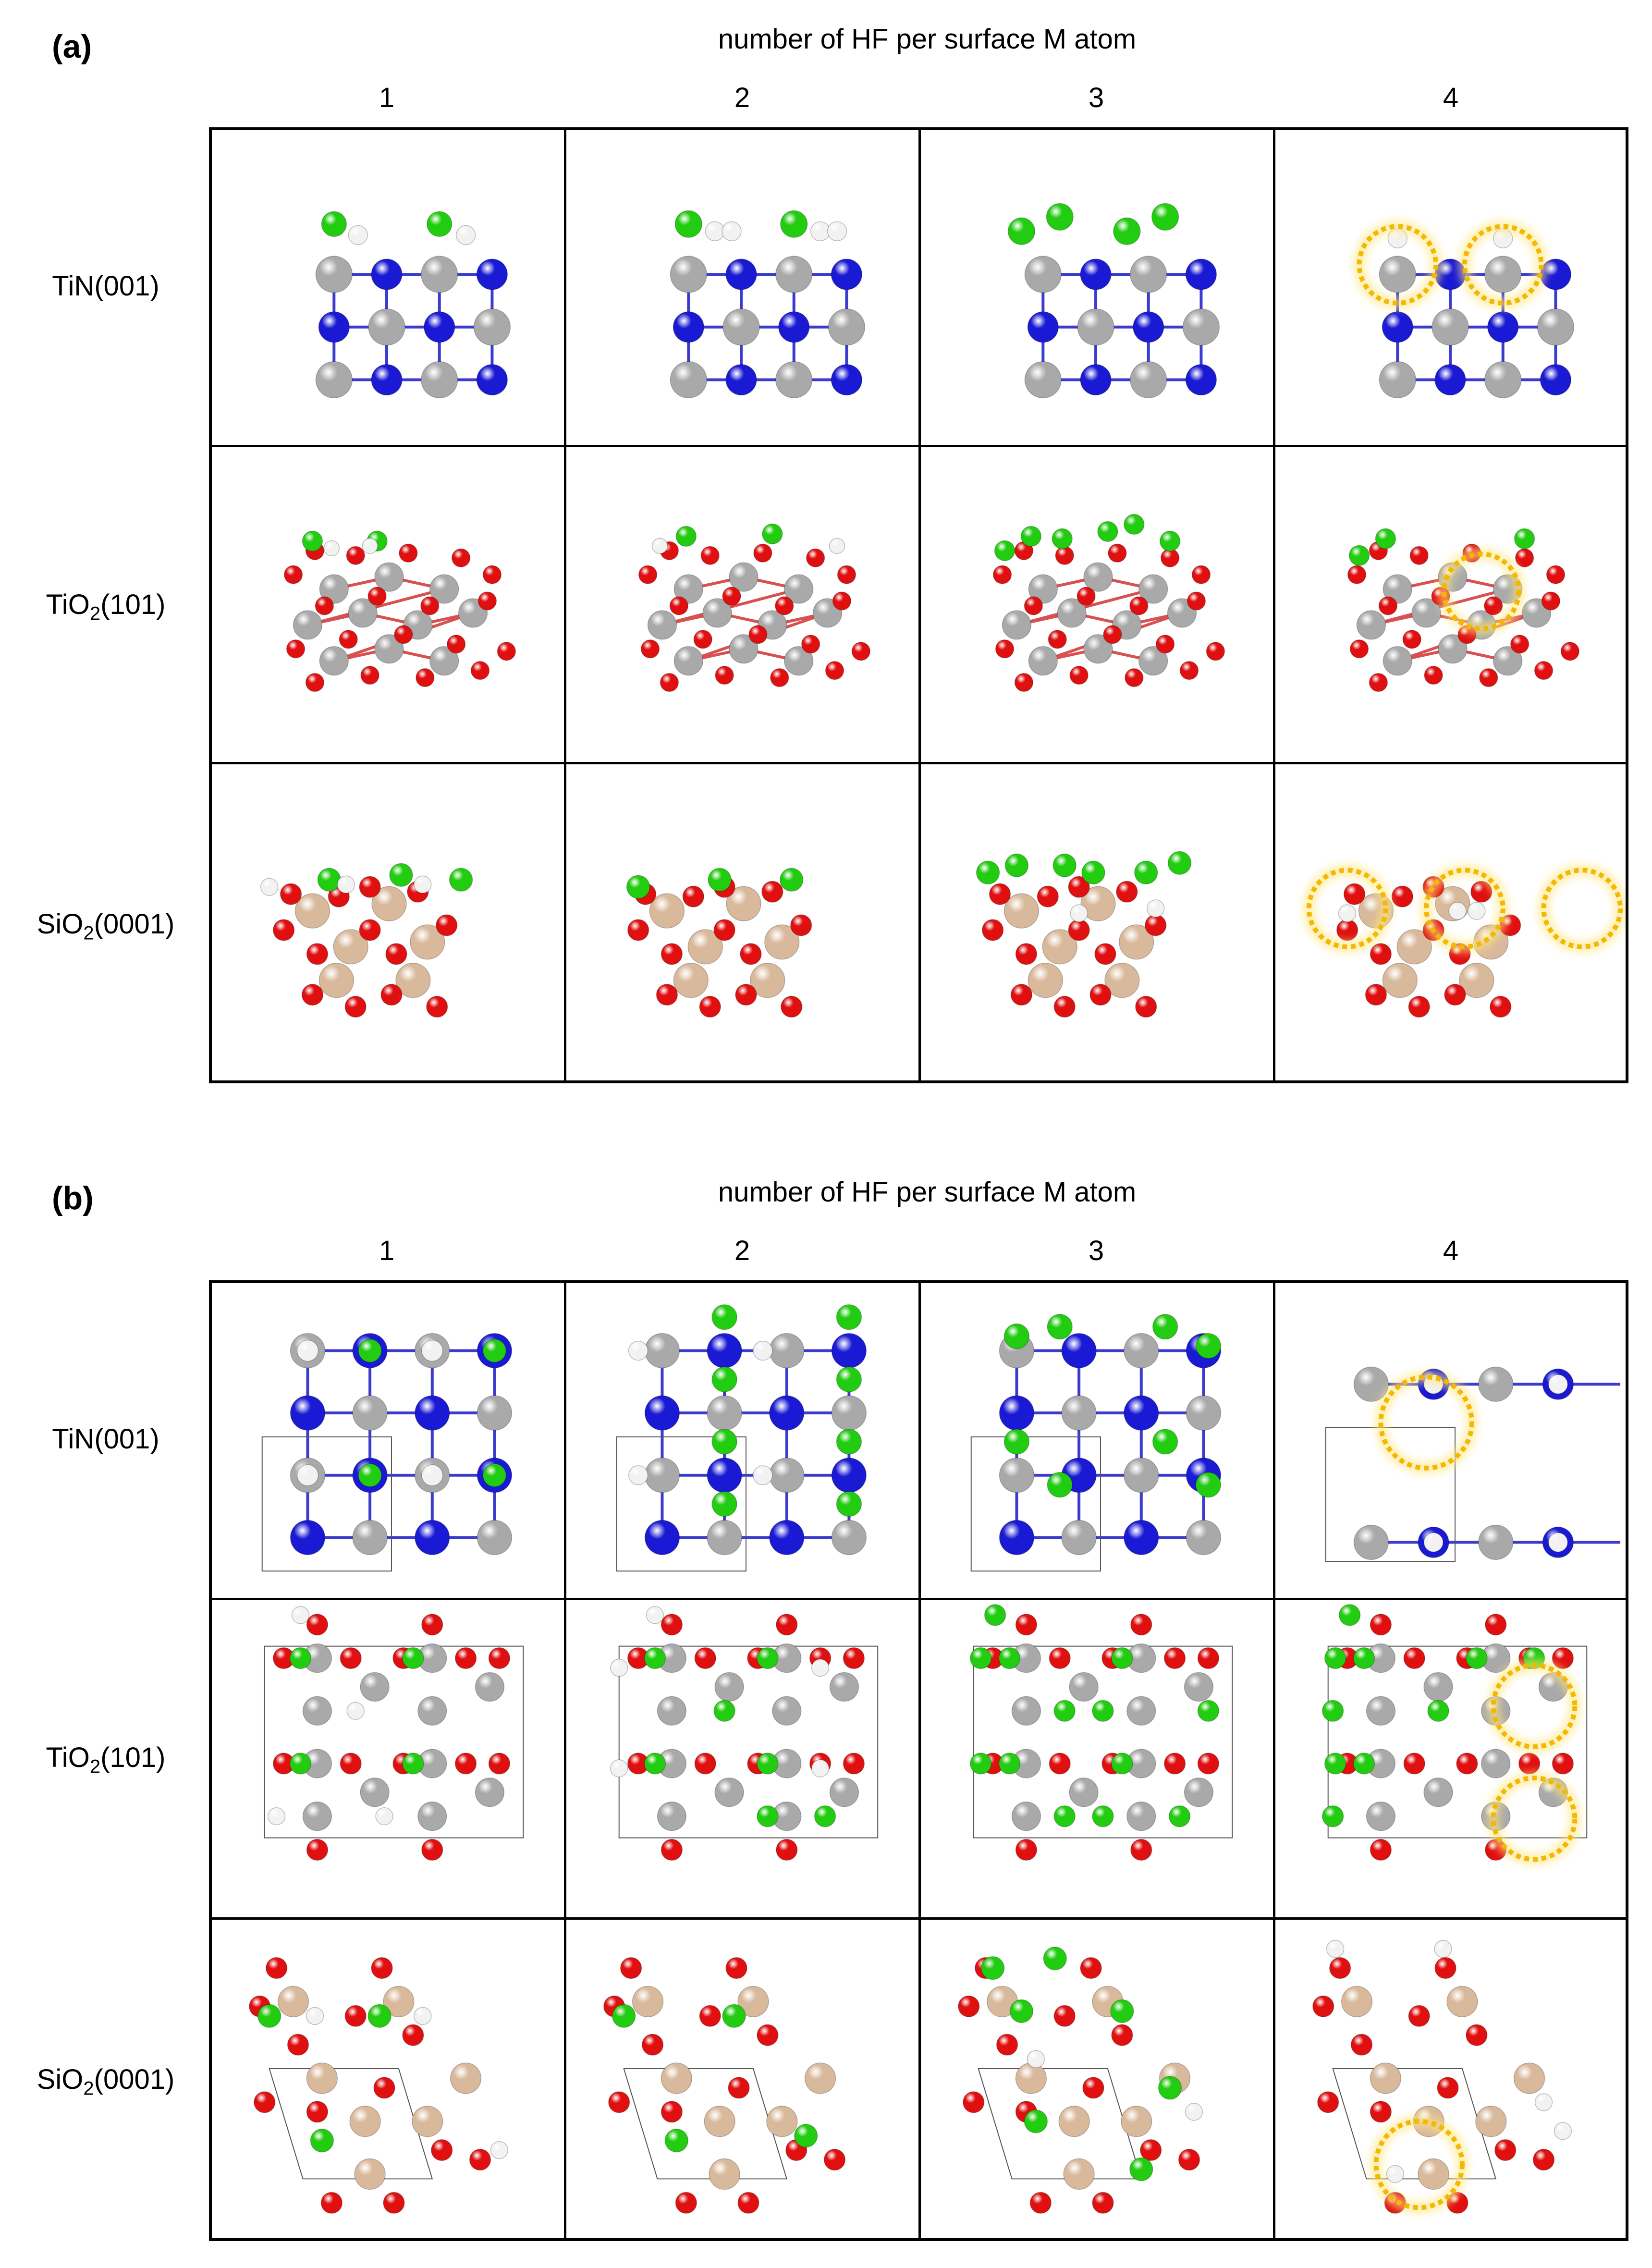 The width and height of the screenshot is (1652, 2268). What do you see at coordinates (1098, 1441) in the screenshot?
I see `b-cell-r1-c3` at bounding box center [1098, 1441].